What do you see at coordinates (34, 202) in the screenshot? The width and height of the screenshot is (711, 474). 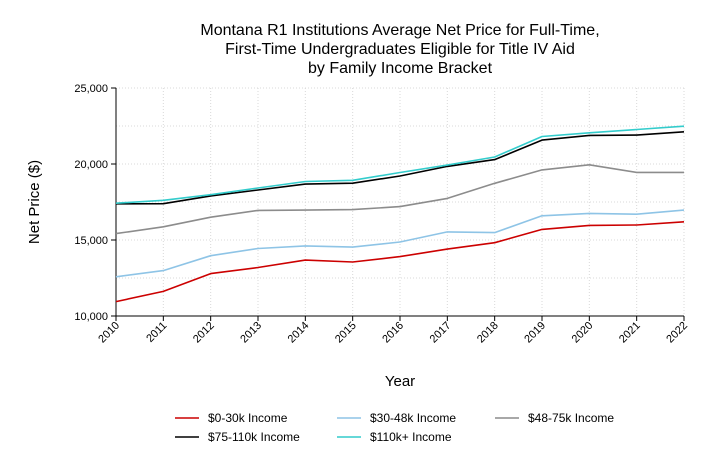 I see `y-axis-title: Net Price ($)` at bounding box center [34, 202].